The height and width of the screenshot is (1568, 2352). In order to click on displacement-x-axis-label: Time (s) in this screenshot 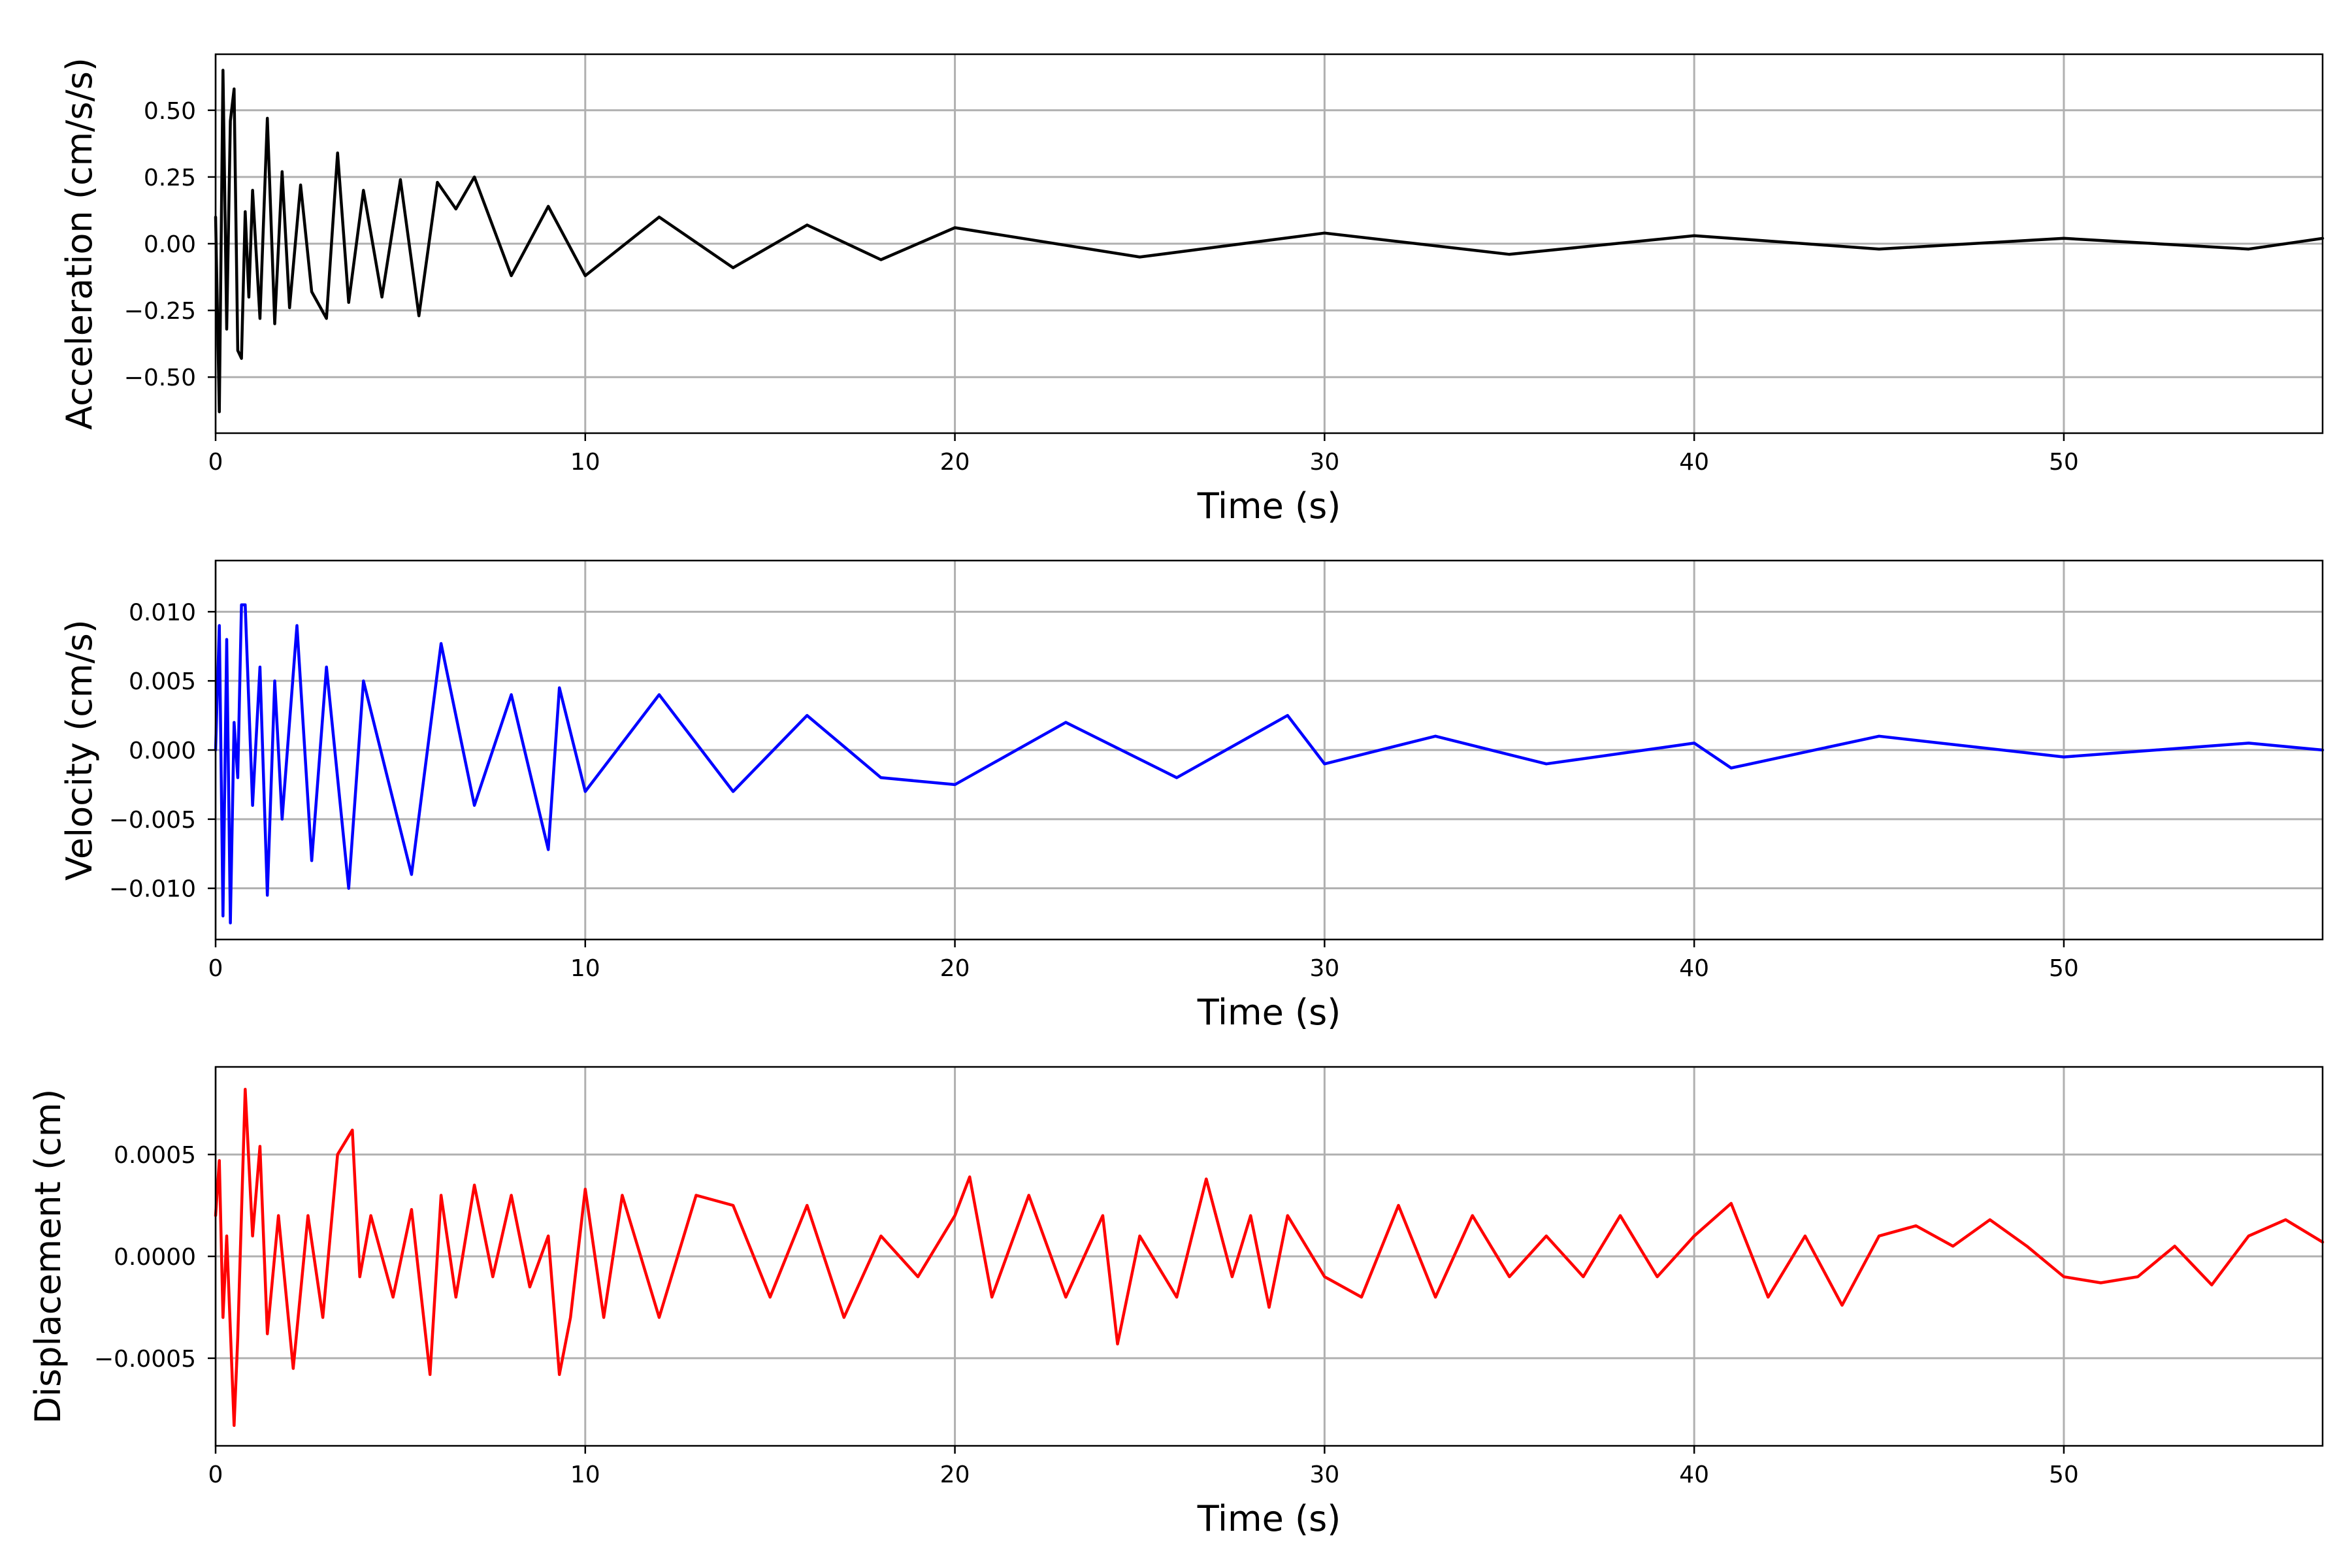, I will do `click(1269, 1518)`.